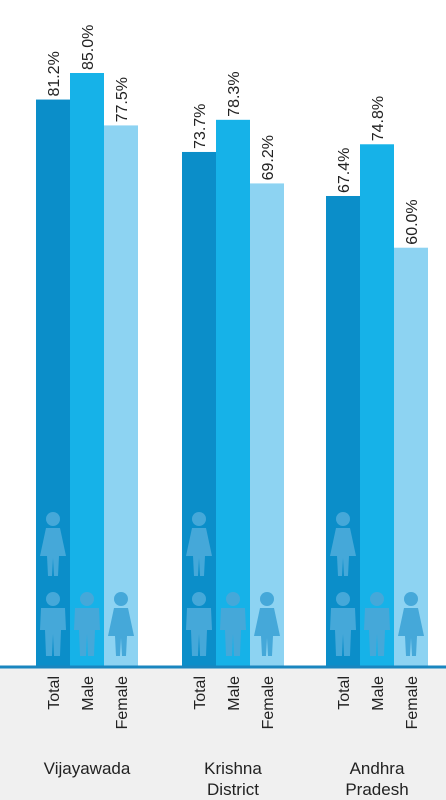  I want to click on series-label-krishna-district-total: Total, so click(200, 693).